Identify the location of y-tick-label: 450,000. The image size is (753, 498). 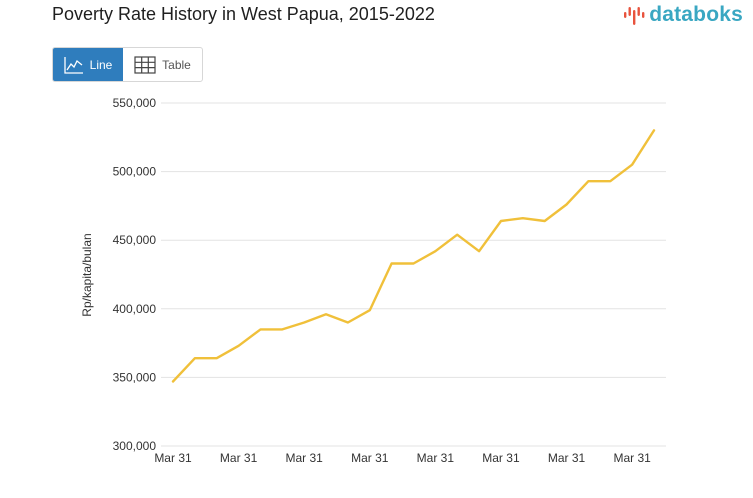
(135, 240).